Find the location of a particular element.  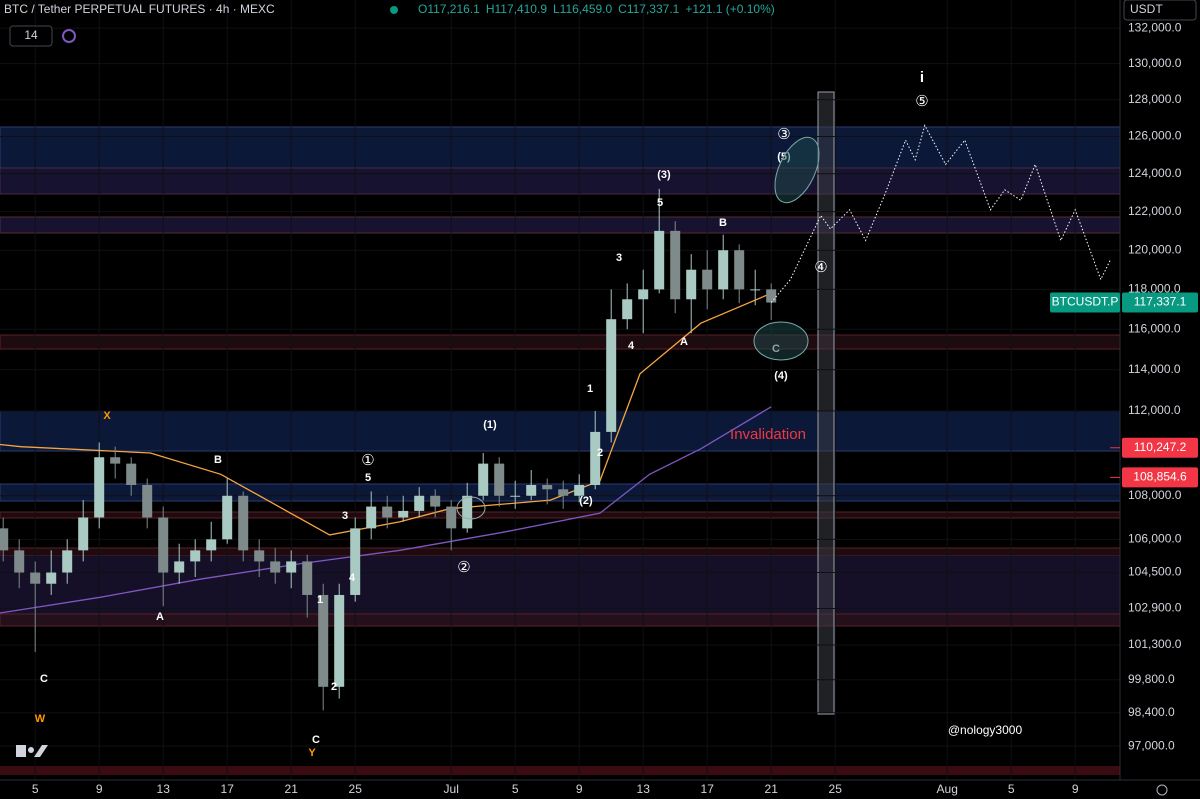

wave-label: A is located at coordinates (684, 342).